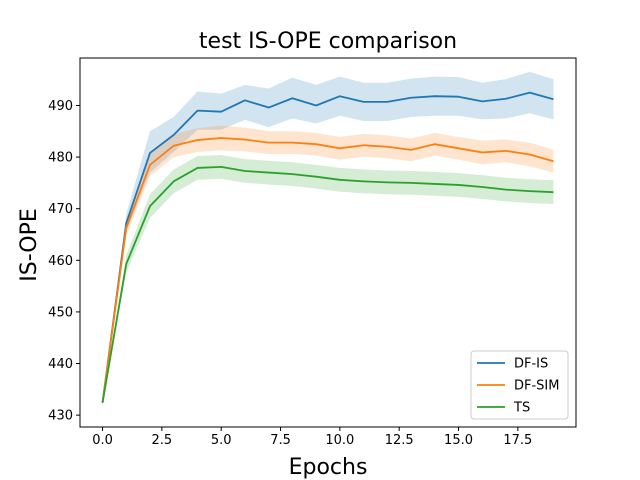 This screenshot has height=480, width=640. What do you see at coordinates (328, 41) in the screenshot?
I see `chart-title: test IS-OPE comparison` at bounding box center [328, 41].